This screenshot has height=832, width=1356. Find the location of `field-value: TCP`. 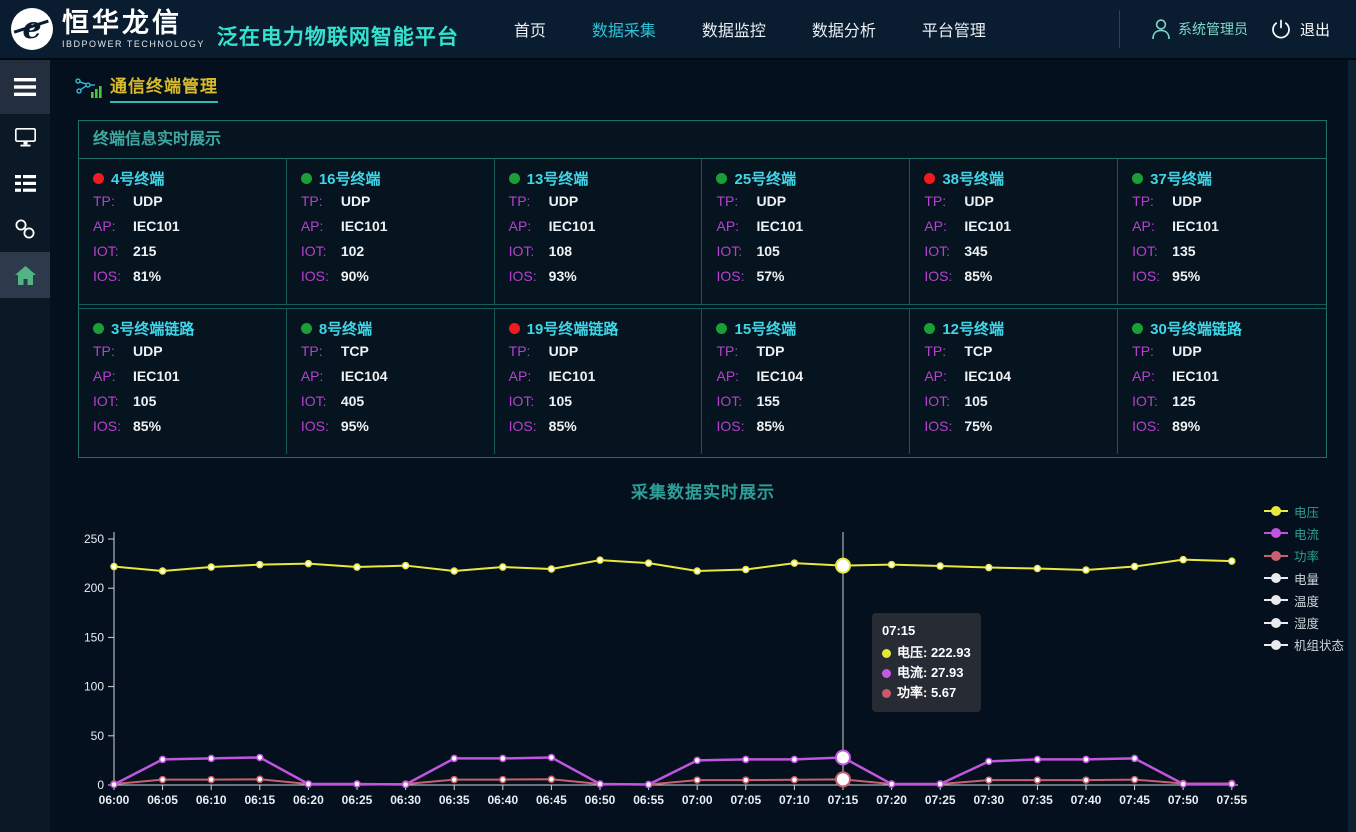

field-value: TCP is located at coordinates (978, 351).